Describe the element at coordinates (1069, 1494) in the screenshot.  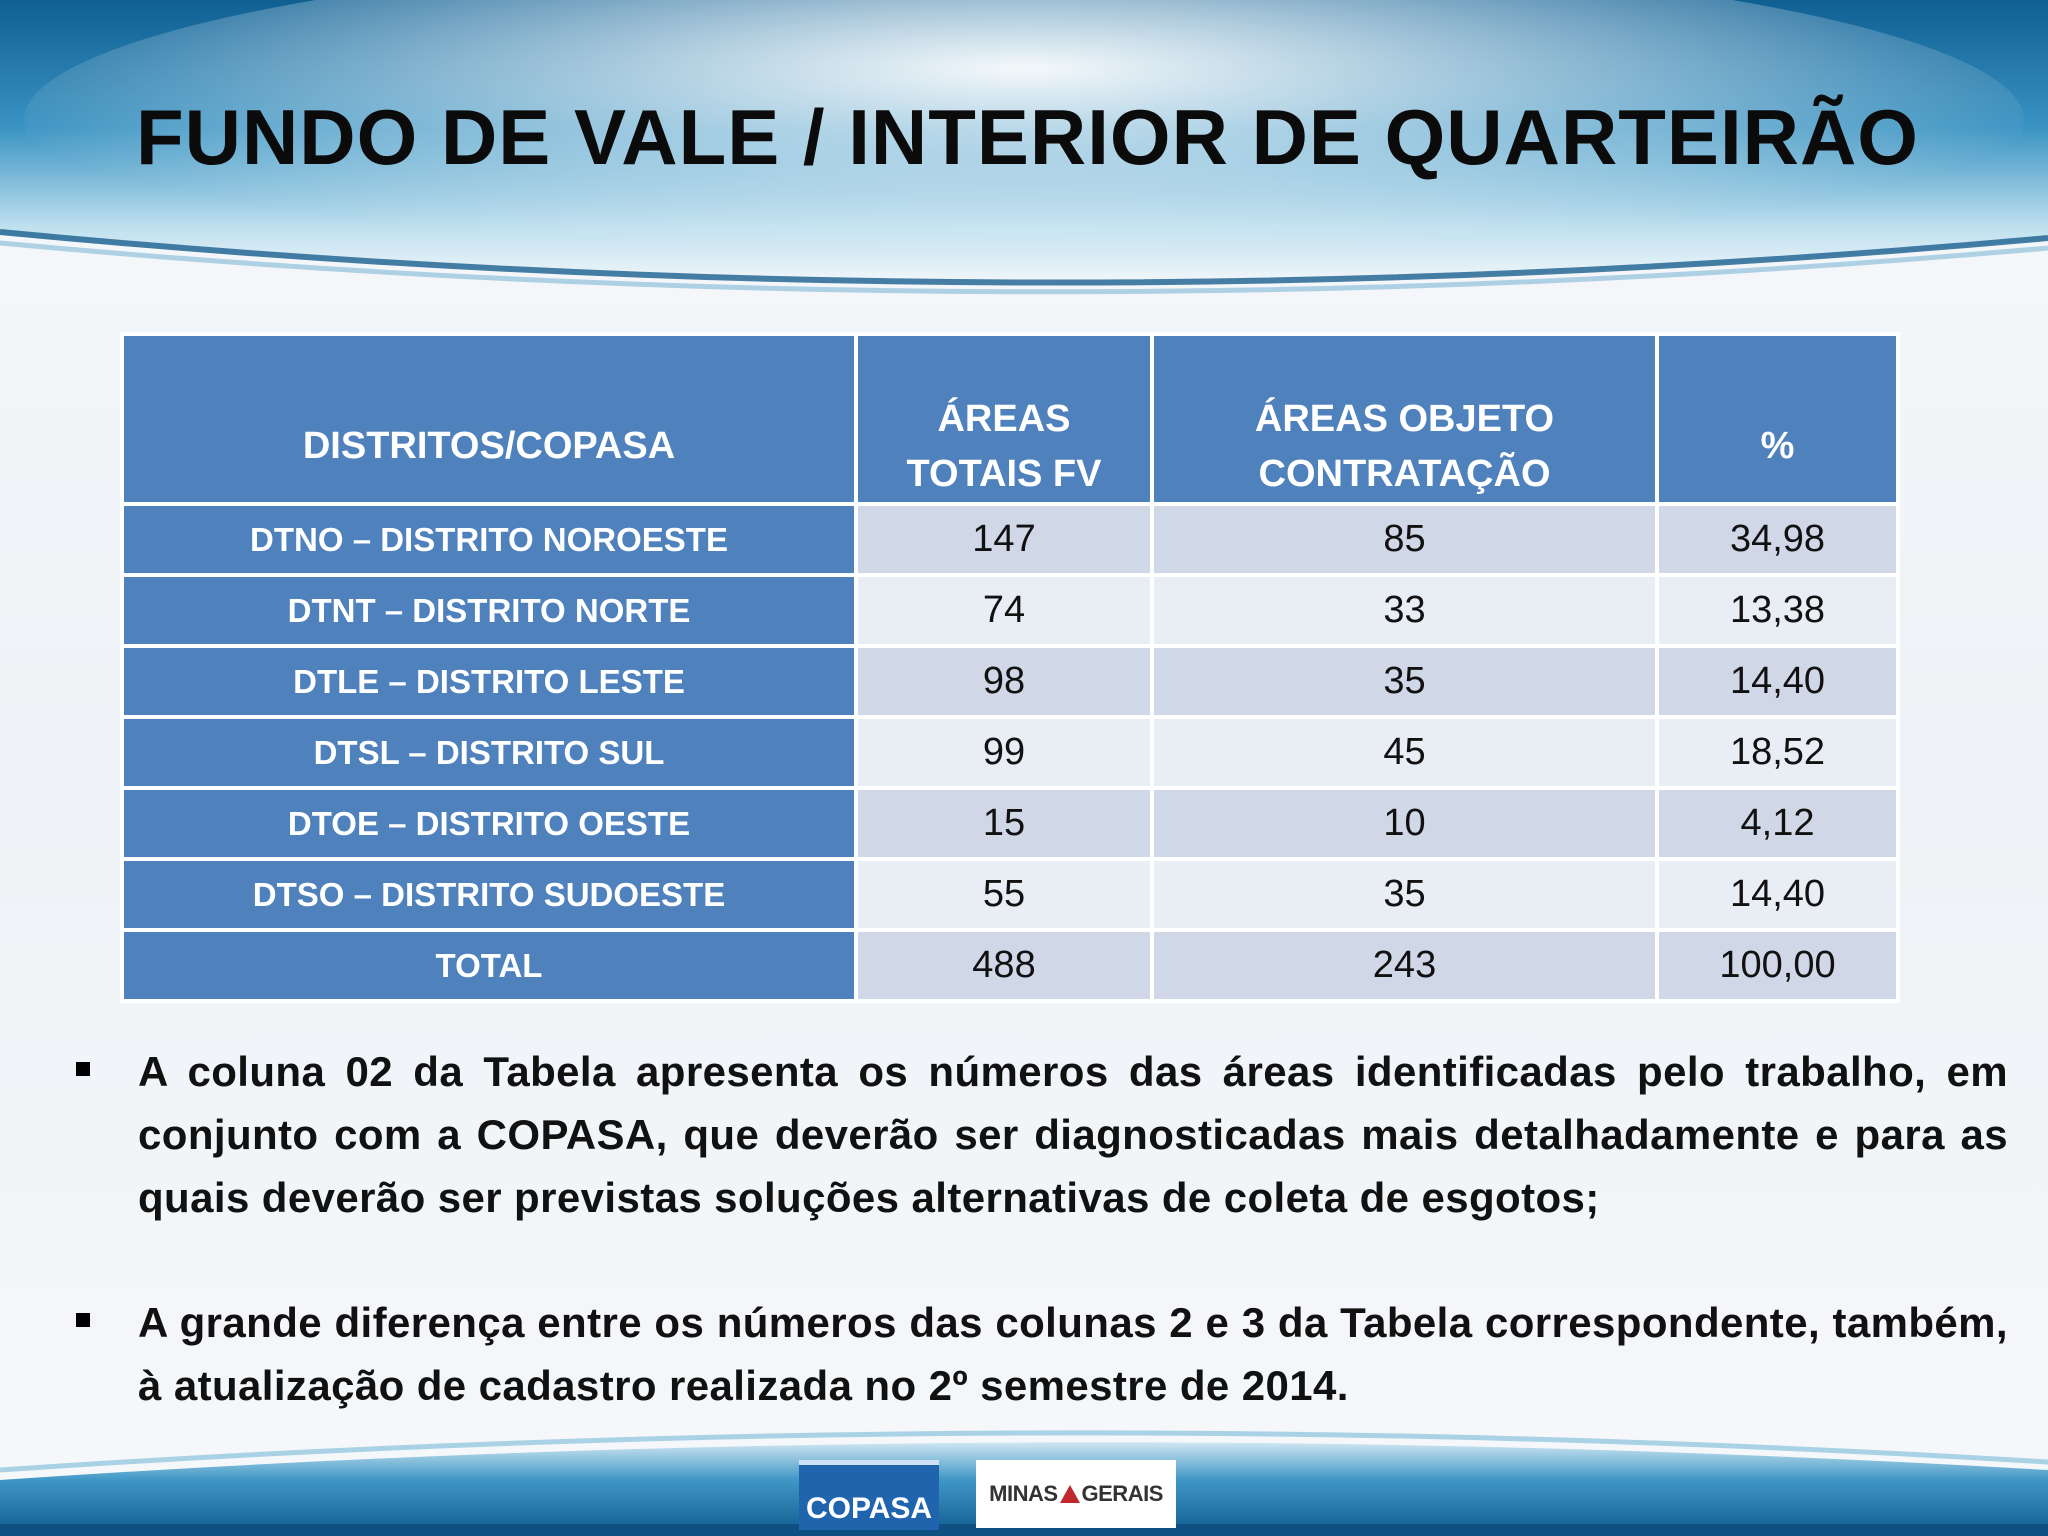
I see `triangle-icon` at that location.